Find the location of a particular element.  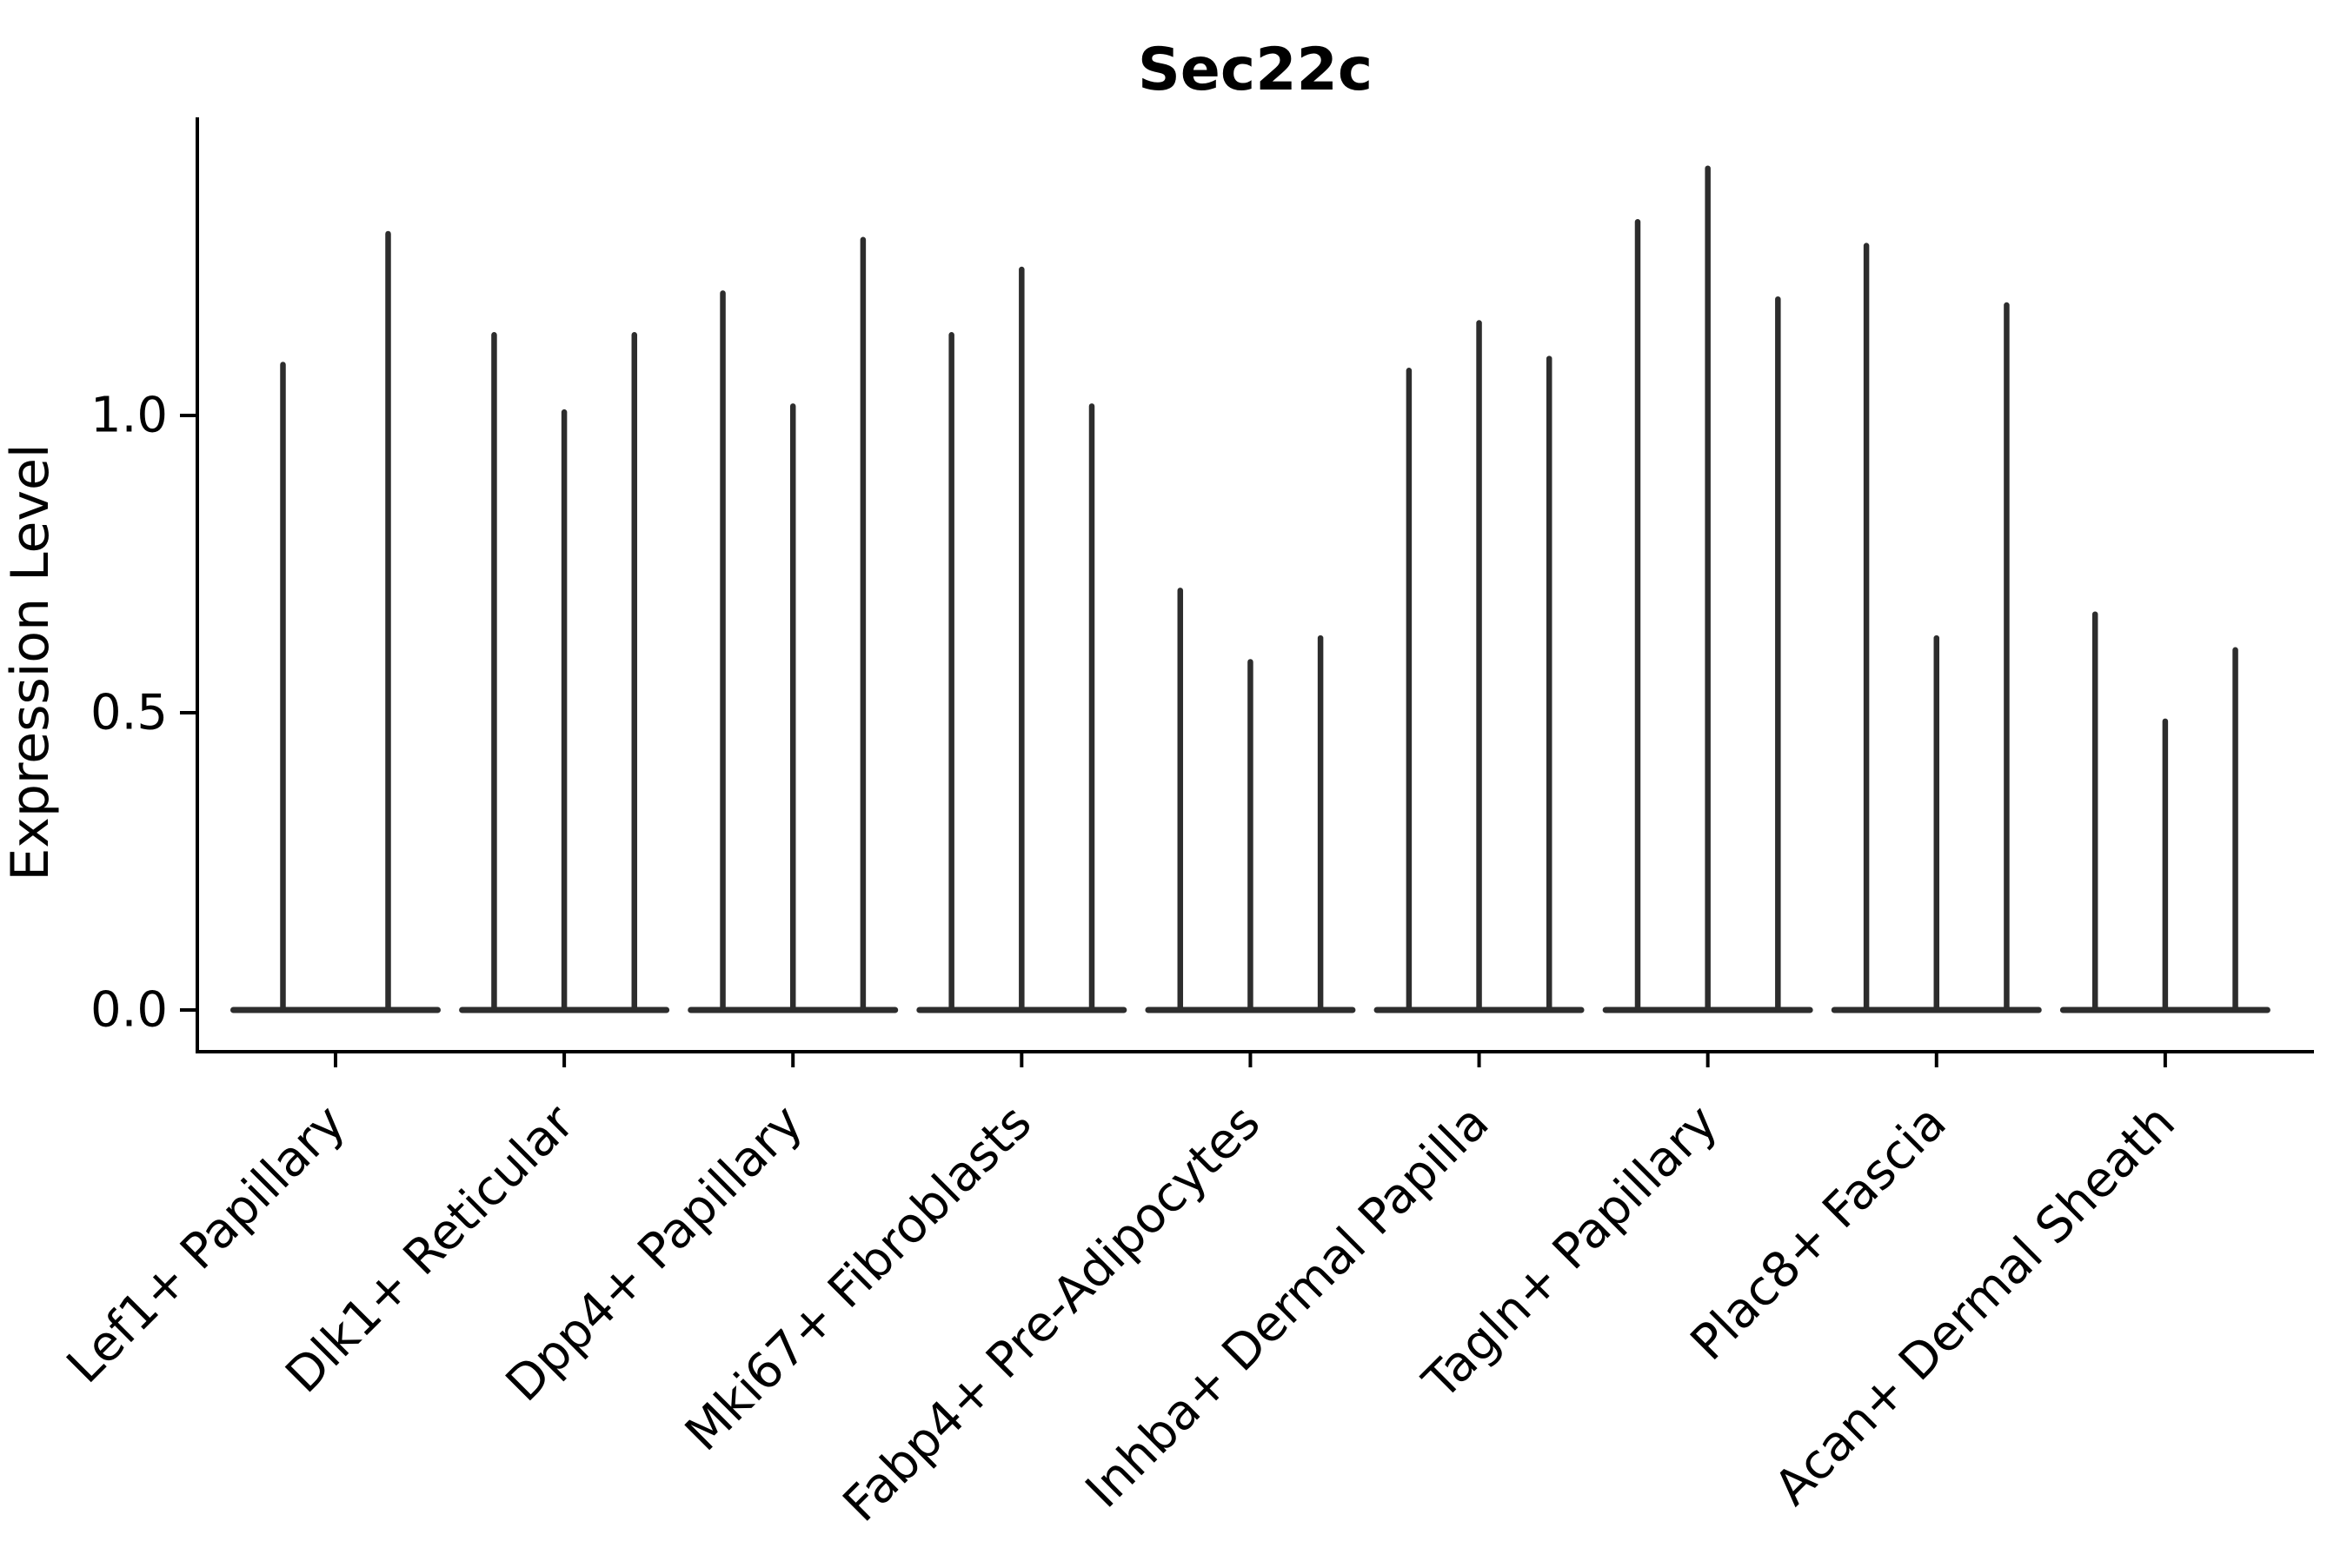

violin-base is located at coordinates (335, 1010).